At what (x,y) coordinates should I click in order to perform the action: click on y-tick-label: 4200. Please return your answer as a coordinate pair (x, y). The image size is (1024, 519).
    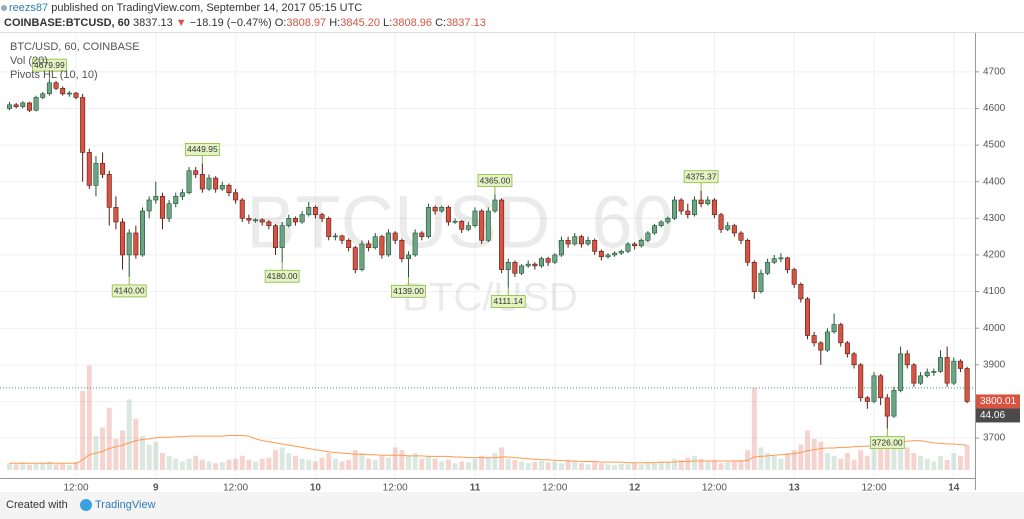
    Looking at the image, I should click on (994, 255).